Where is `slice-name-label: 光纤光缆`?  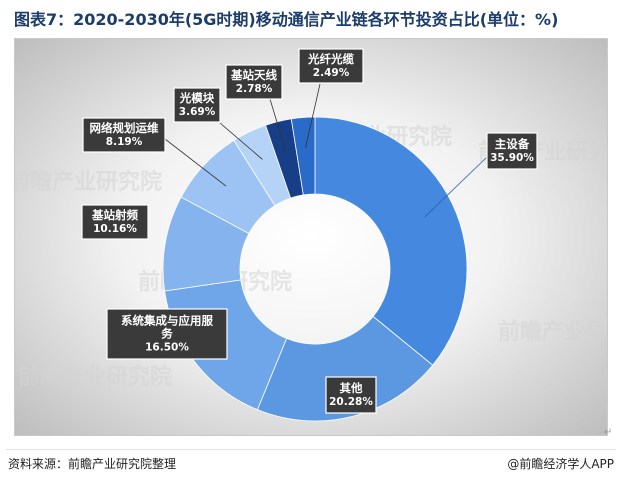
slice-name-label: 光纤光缆 is located at coordinates (330, 59).